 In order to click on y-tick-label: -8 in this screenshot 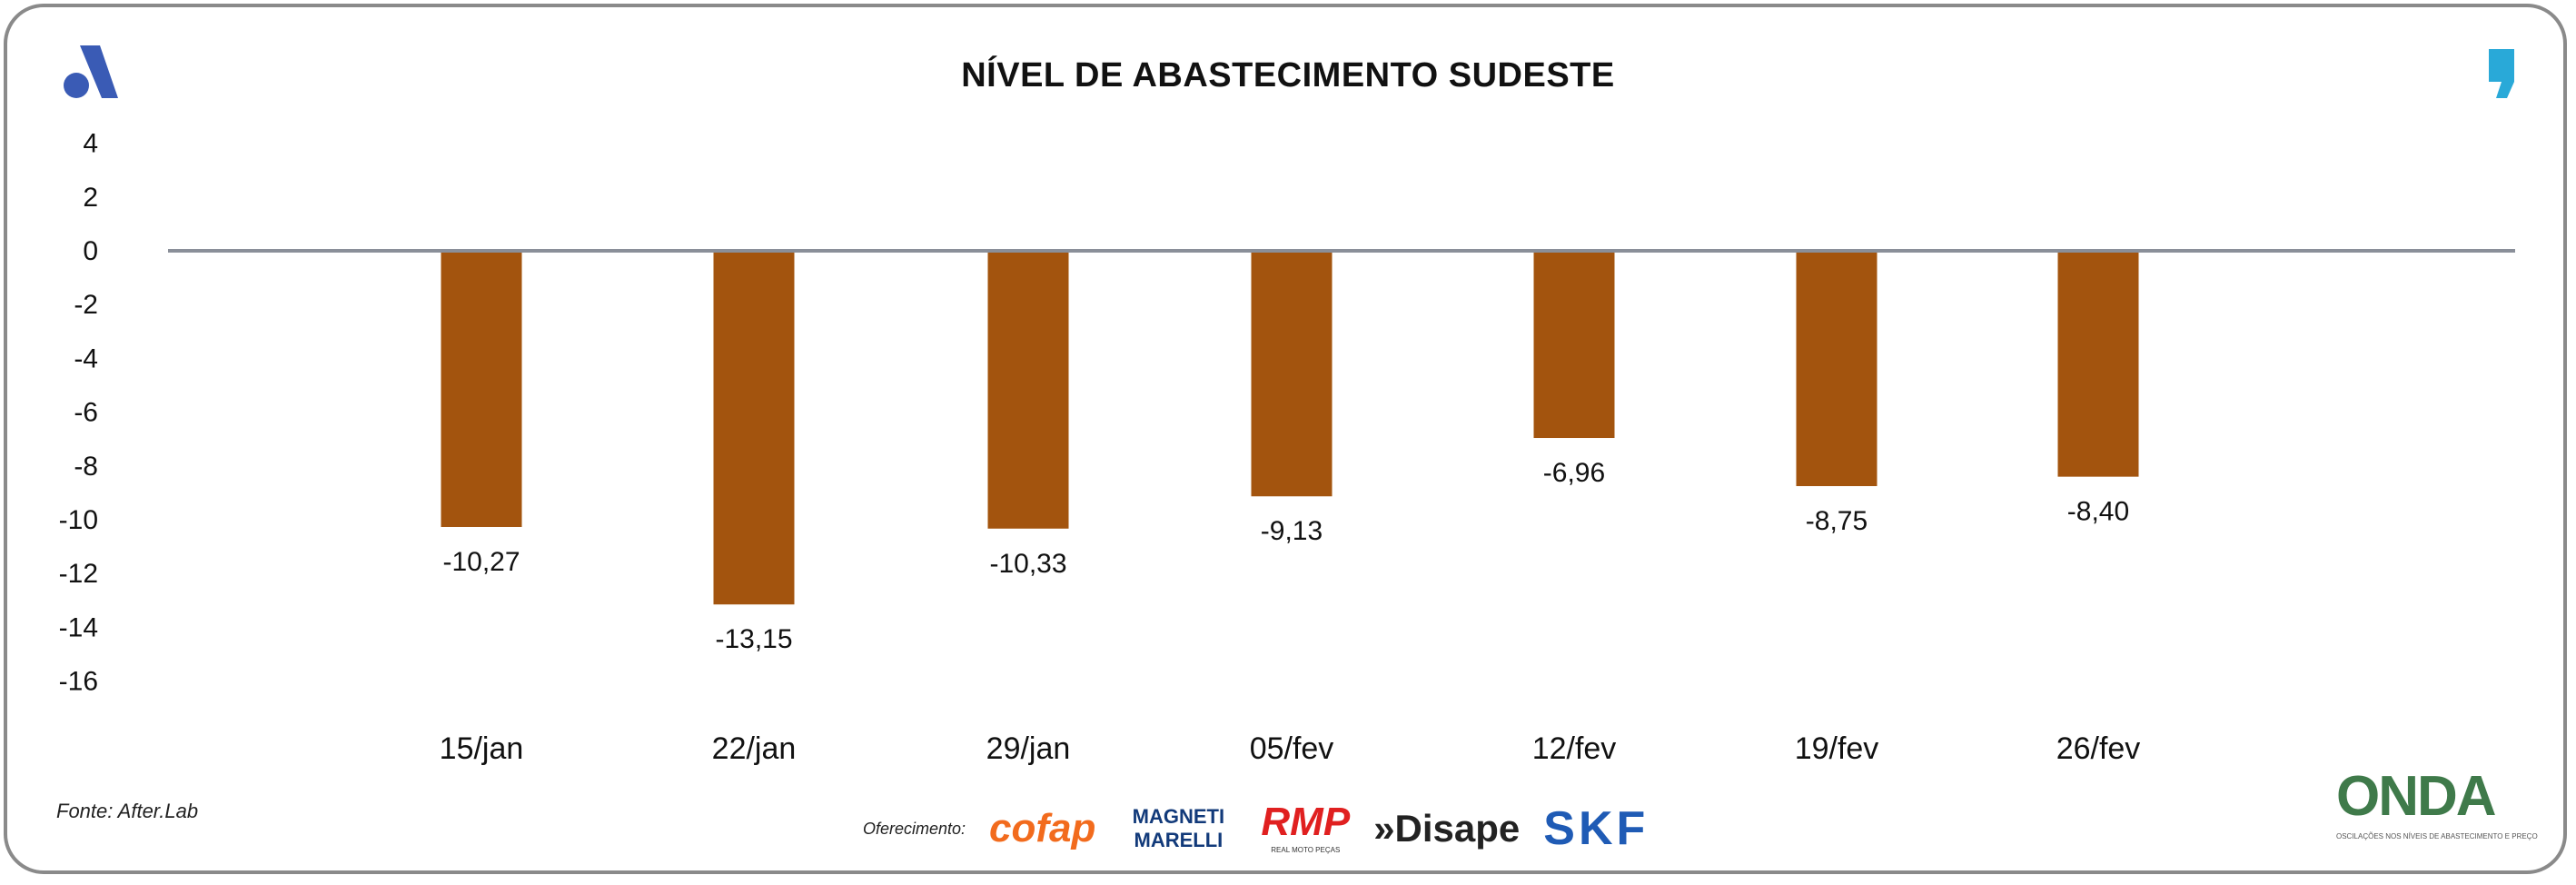, I will do `click(86, 467)`.